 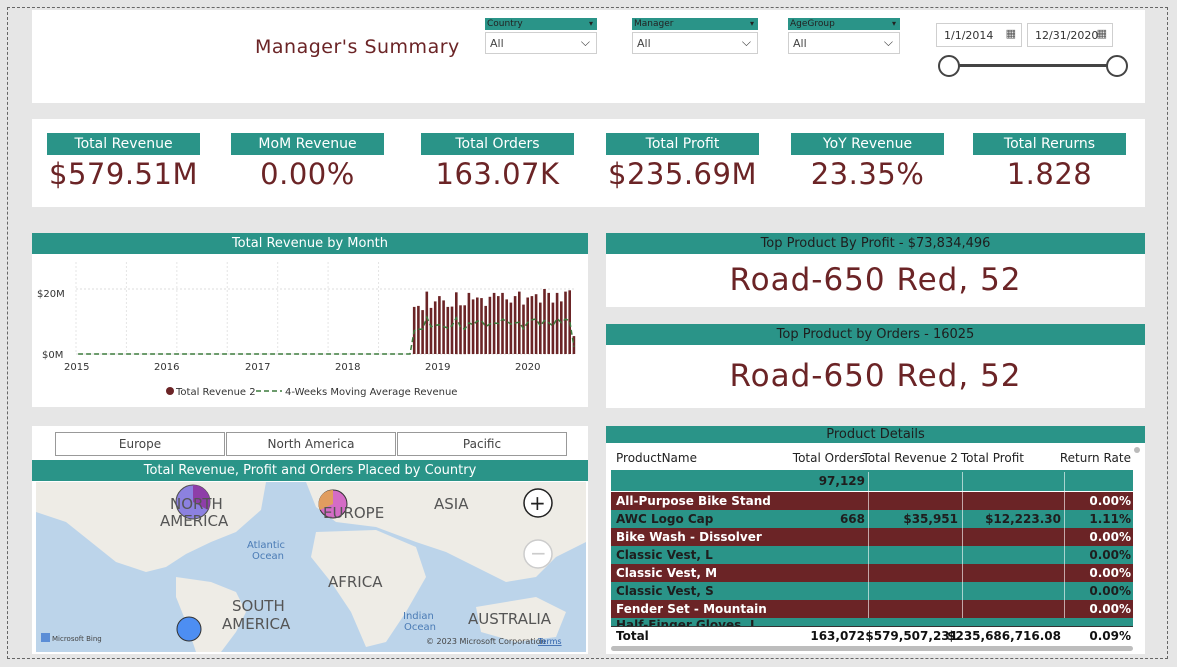 I want to click on start-date-input: 1/1/2014 ▦, so click(x=979, y=35).